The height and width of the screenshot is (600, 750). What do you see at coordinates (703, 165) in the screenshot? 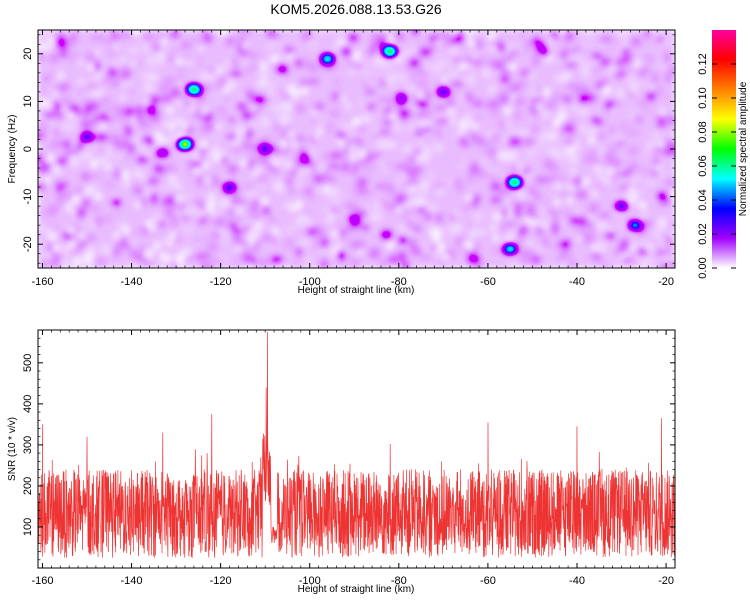
I see `colorbar-tick-label: 0.06` at bounding box center [703, 165].